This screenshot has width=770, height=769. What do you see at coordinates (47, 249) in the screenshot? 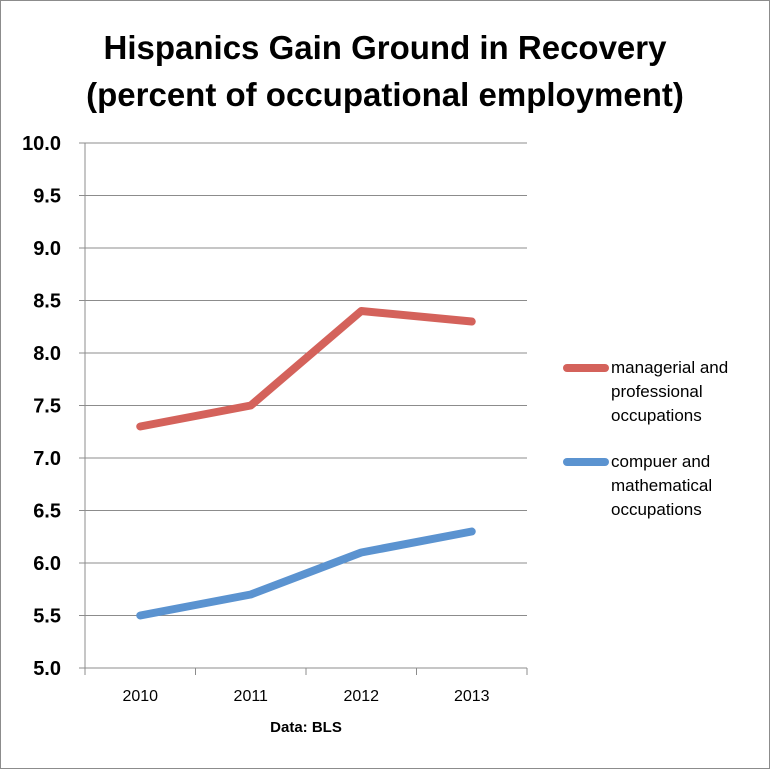
I see `y-tick-label-8: 9.0` at bounding box center [47, 249].